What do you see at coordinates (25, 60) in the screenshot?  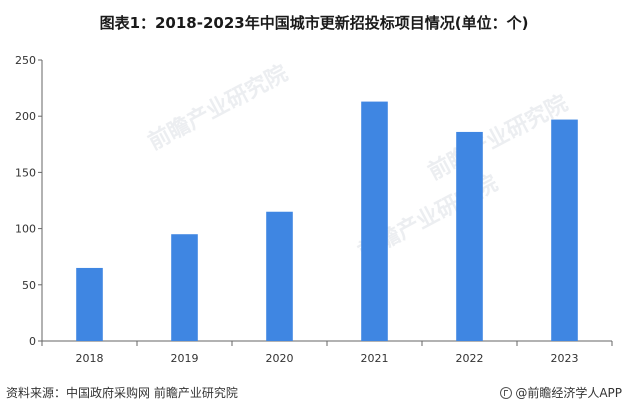 I see `y-tick-label: 250` at bounding box center [25, 60].